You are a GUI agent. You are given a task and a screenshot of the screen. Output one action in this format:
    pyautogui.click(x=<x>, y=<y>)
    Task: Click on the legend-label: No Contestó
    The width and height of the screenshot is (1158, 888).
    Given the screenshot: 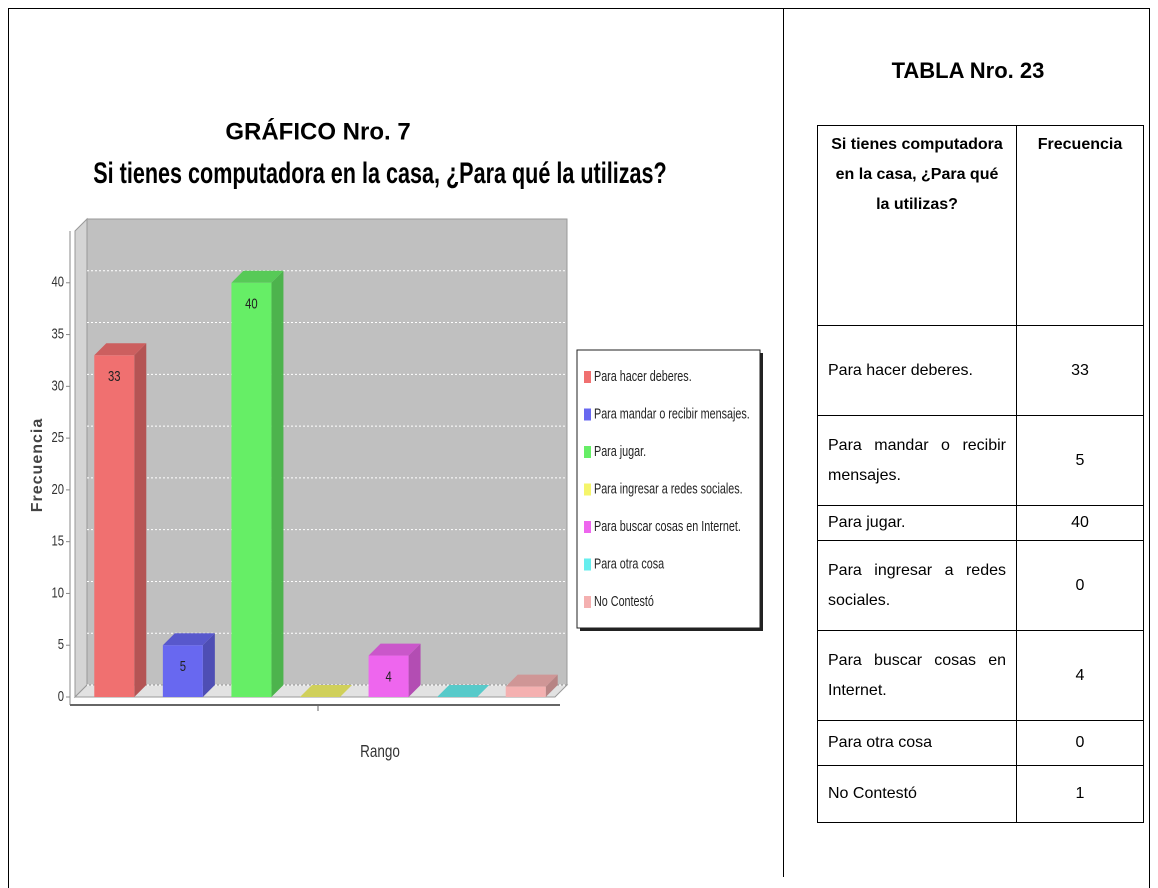 What is the action you would take?
    pyautogui.click(x=624, y=600)
    